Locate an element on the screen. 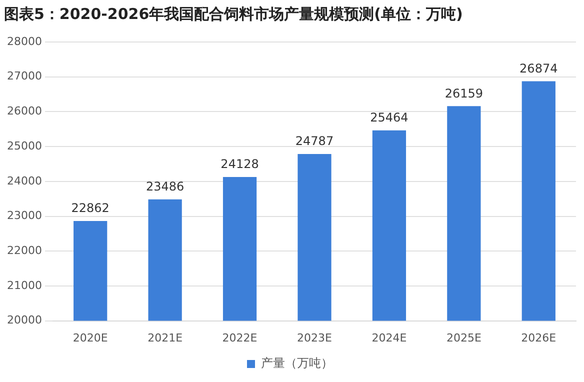 The image size is (584, 382). x-tick-label: 2023E is located at coordinates (314, 337).